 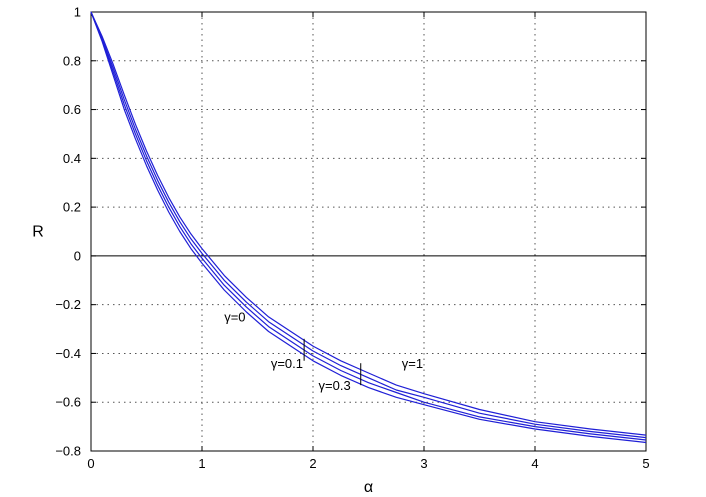 I want to click on y-tick-label: −0.6, so click(x=68, y=402).